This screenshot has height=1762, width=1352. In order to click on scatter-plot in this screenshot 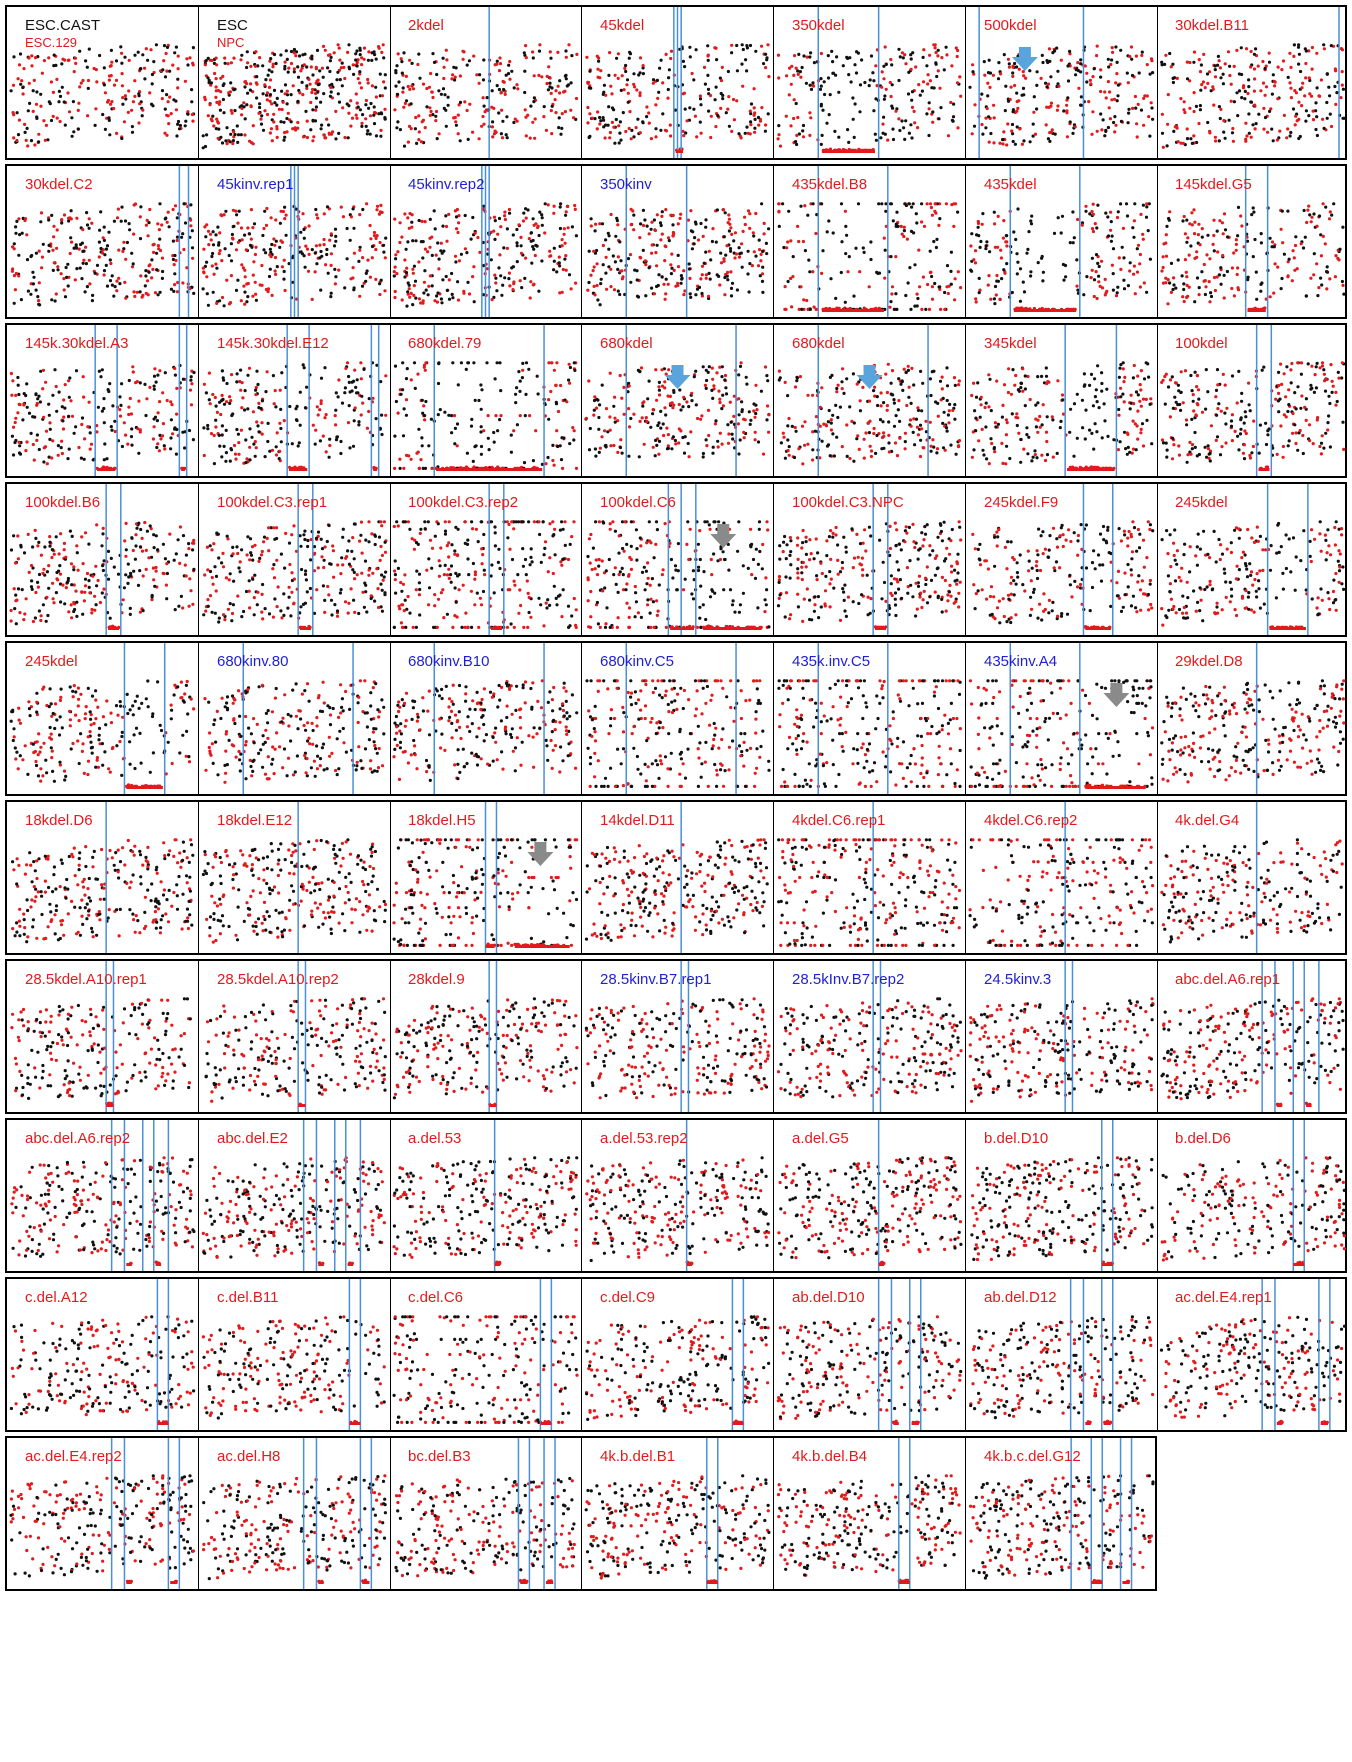, I will do `click(870, 241)`.